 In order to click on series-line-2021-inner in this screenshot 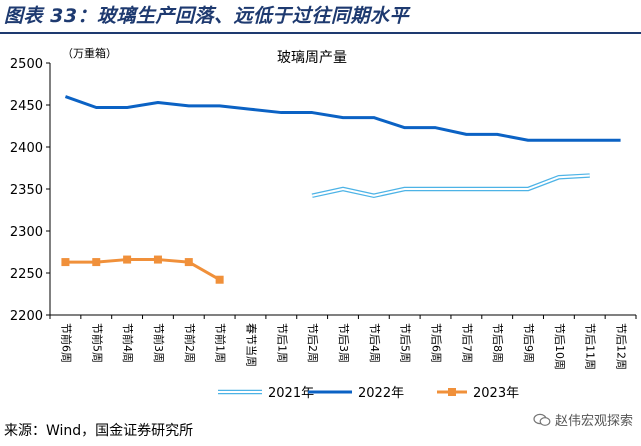, I will do `click(450, 185)`.